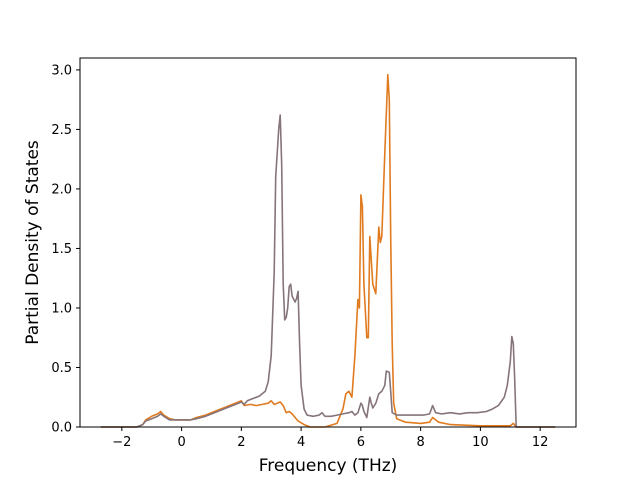 Image resolution: width=640 pixels, height=484 pixels. What do you see at coordinates (480, 442) in the screenshot?
I see `x-tick-label: 10` at bounding box center [480, 442].